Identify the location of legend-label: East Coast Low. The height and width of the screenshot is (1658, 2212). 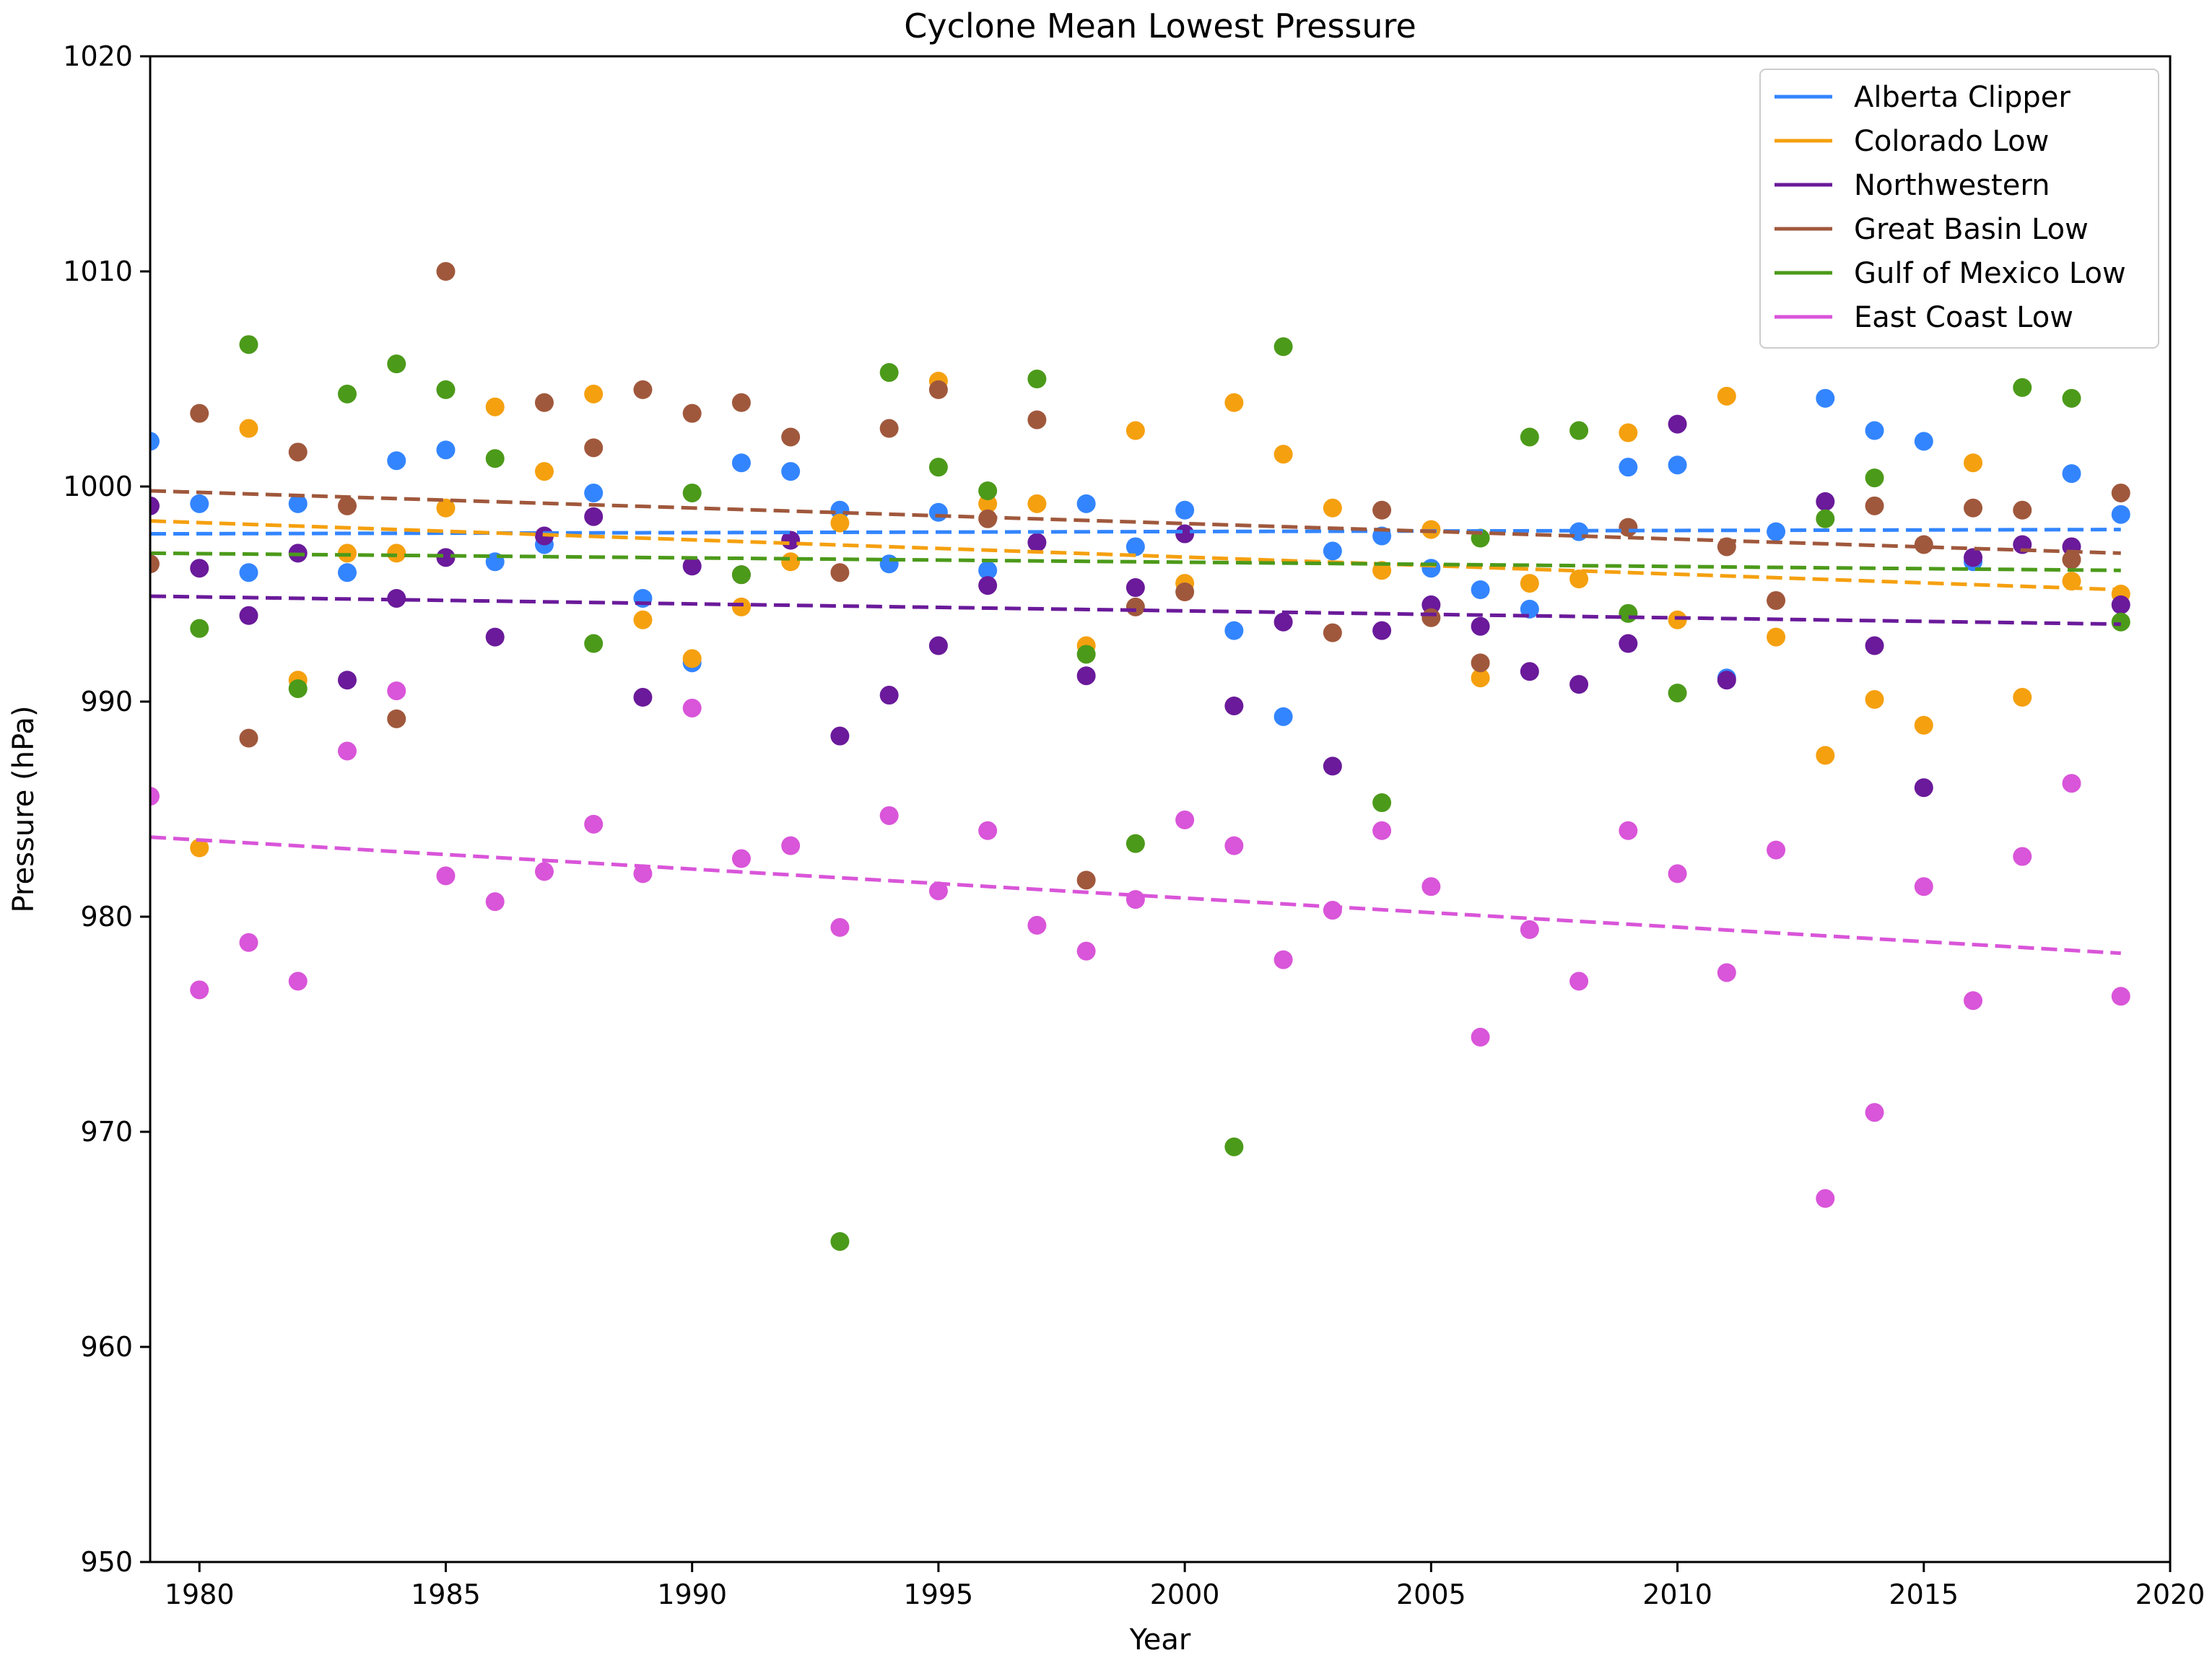
(1963, 317).